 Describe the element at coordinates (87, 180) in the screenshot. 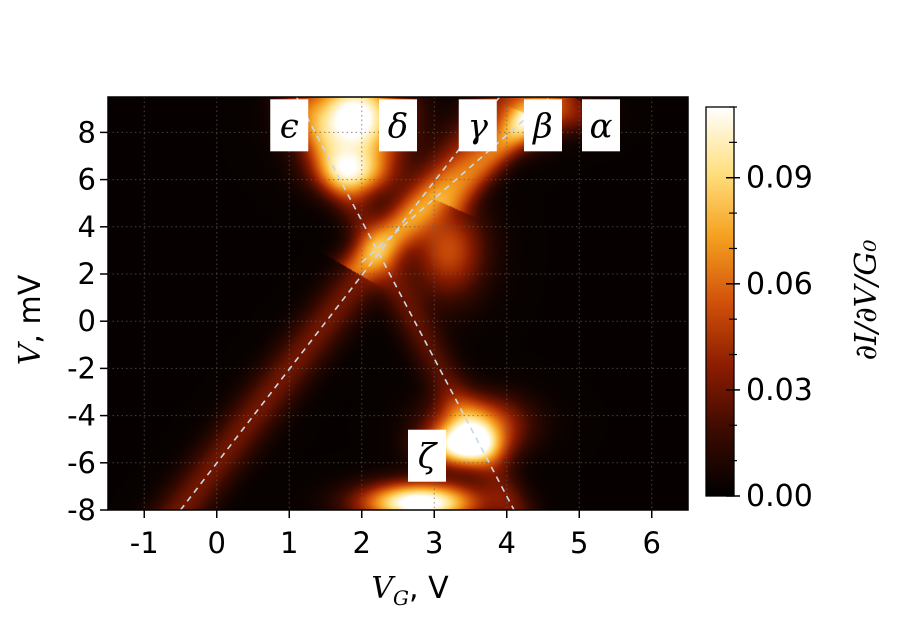

I see `y-tick-label: 6` at that location.